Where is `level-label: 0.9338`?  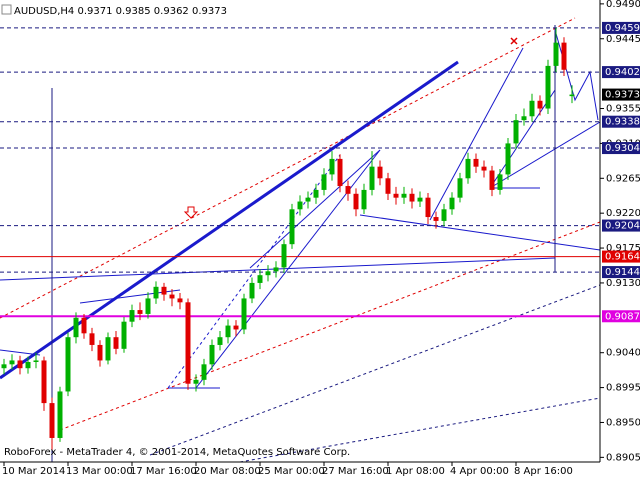
level-label: 0.9338 is located at coordinates (622, 122).